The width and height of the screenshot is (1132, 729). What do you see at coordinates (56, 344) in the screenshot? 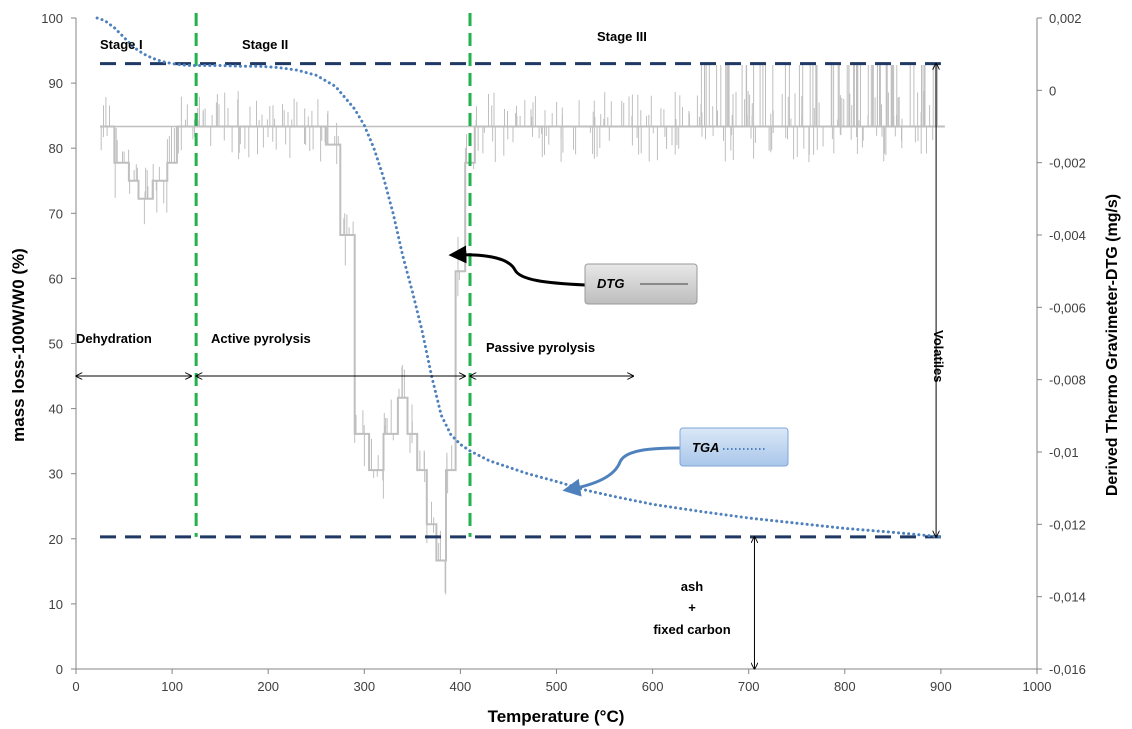
I see `y-tick-label: 50` at bounding box center [56, 344].